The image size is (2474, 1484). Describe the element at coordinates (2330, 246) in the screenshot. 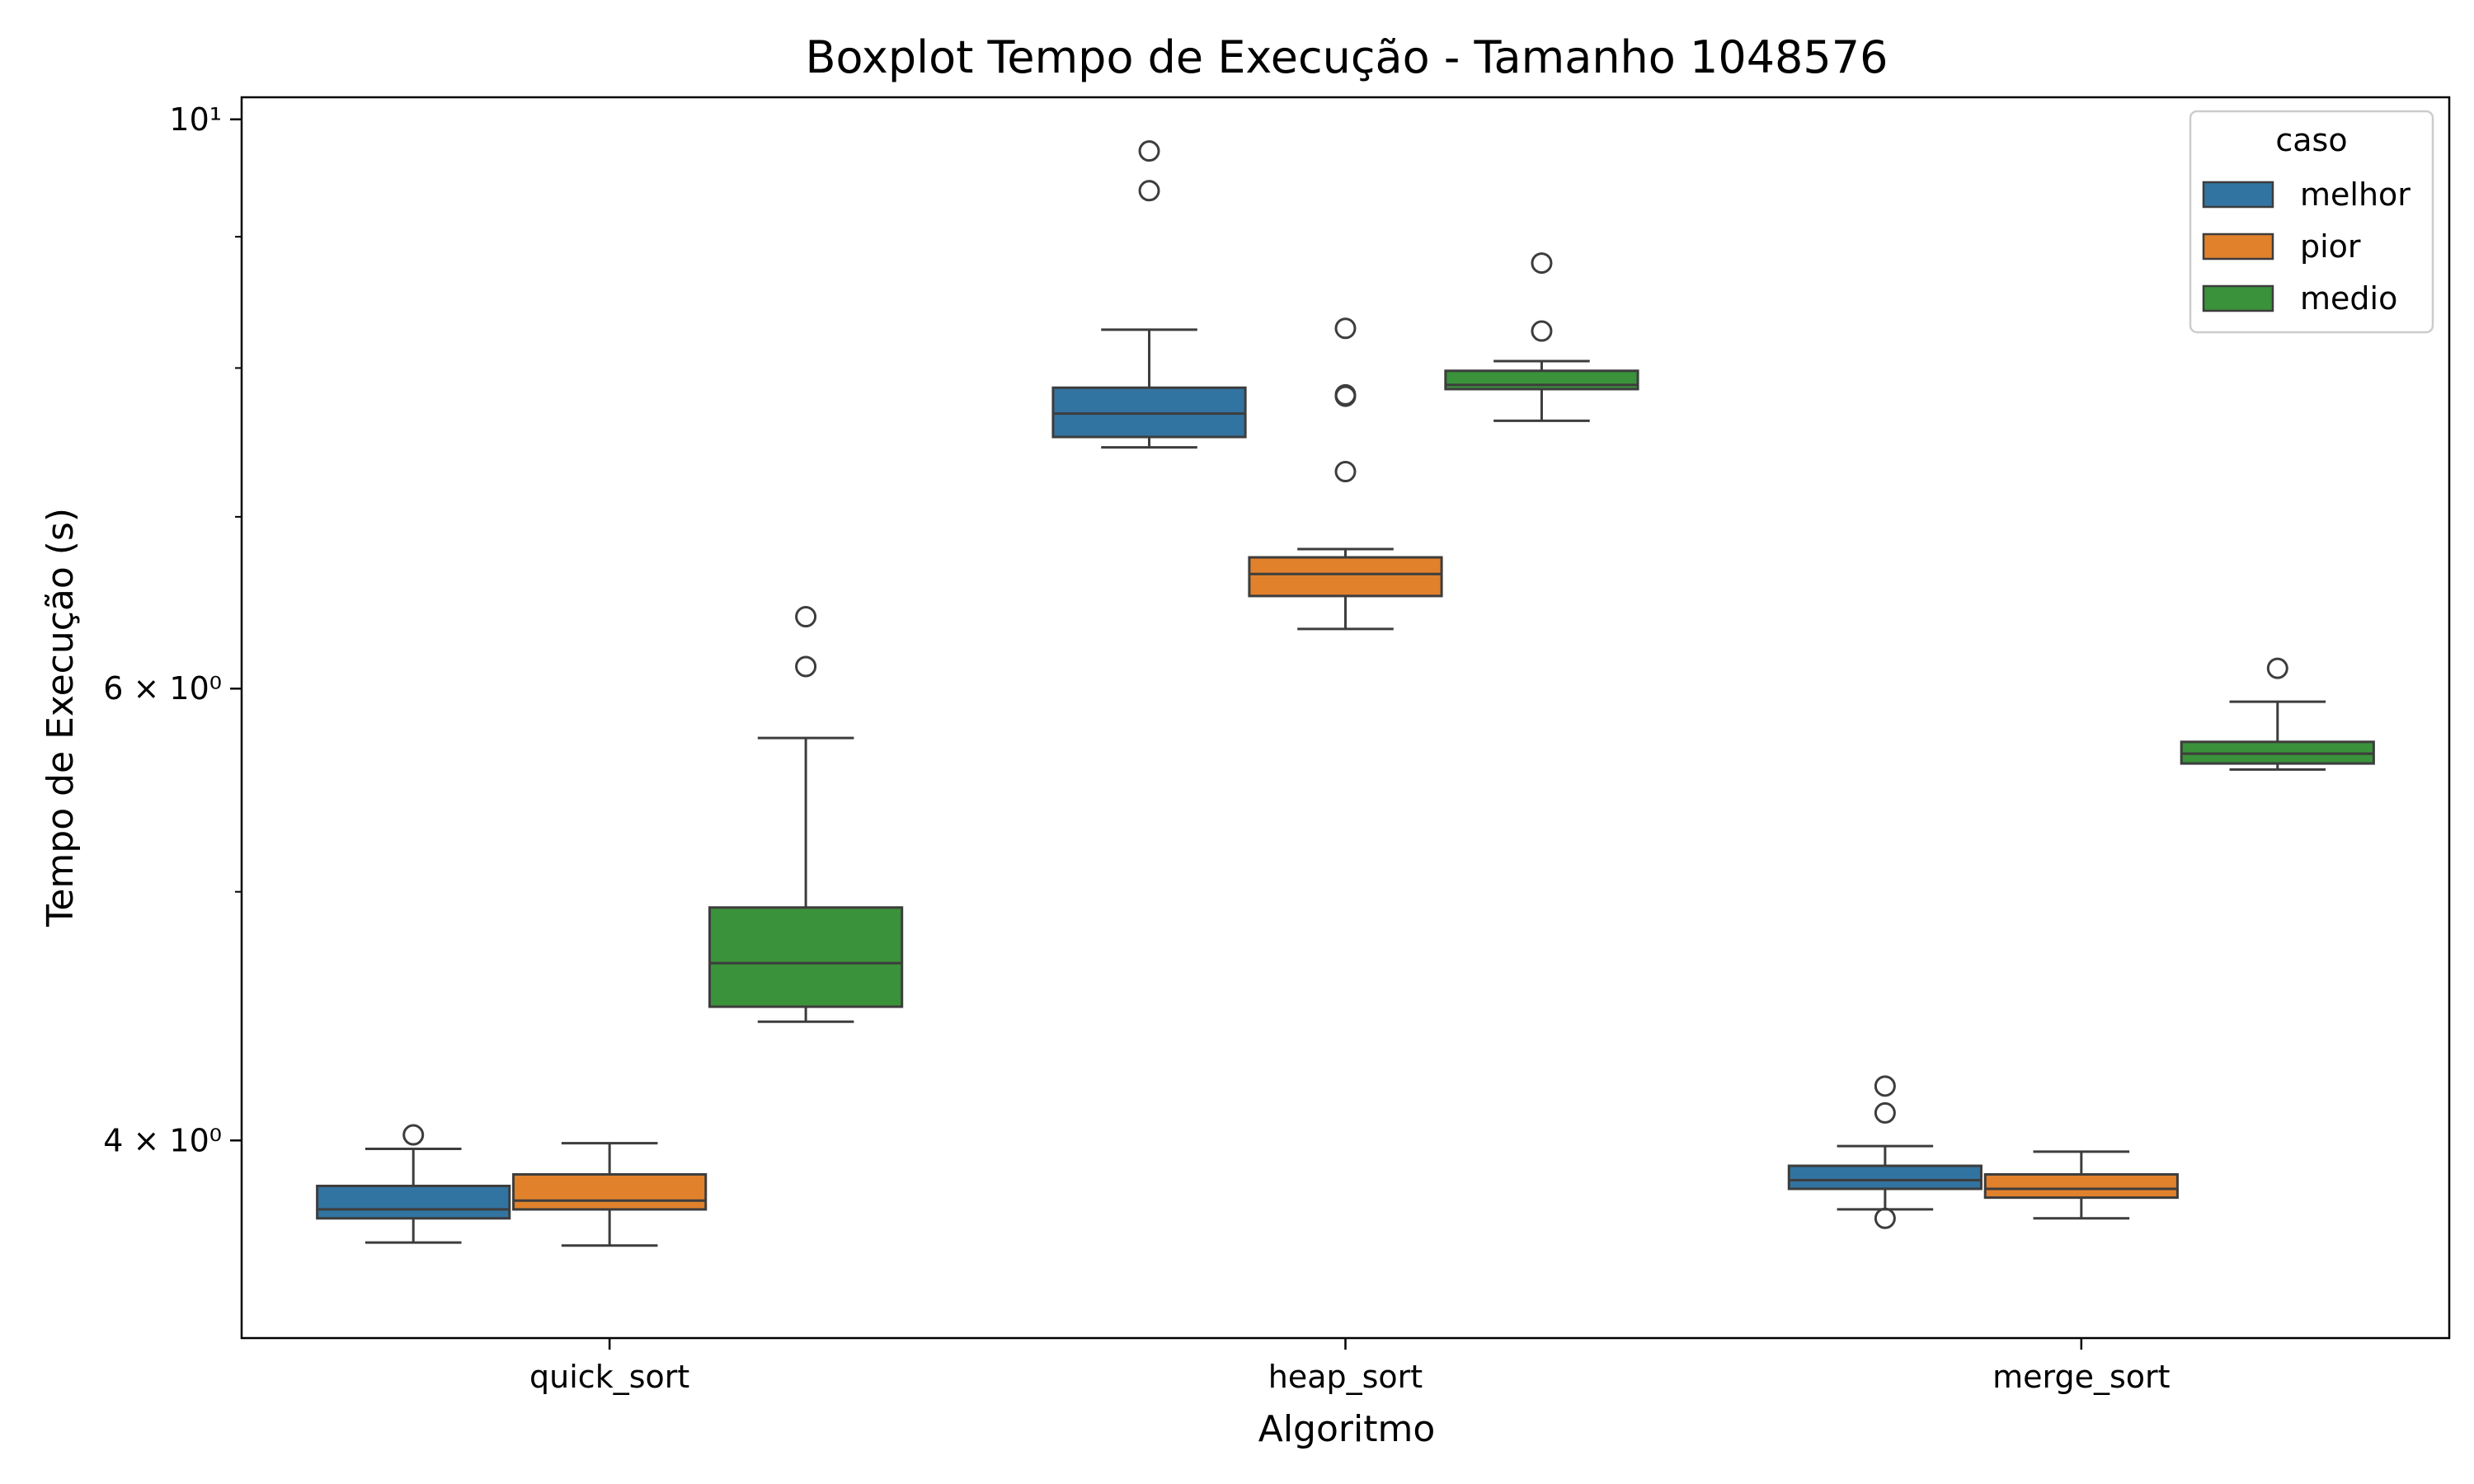

I see `legend-label-pior: pior` at that location.